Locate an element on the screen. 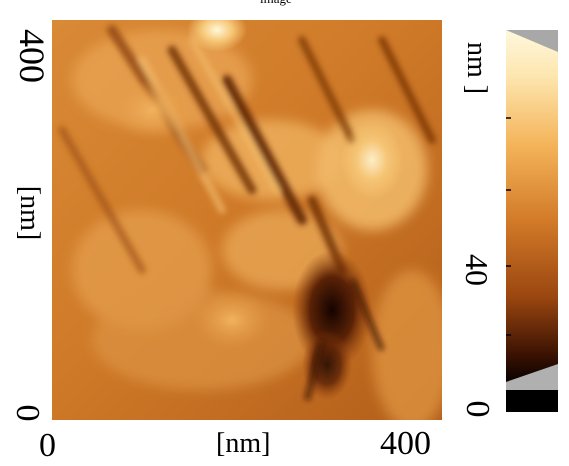  colorbar-min-label: 0 is located at coordinates (477, 409).